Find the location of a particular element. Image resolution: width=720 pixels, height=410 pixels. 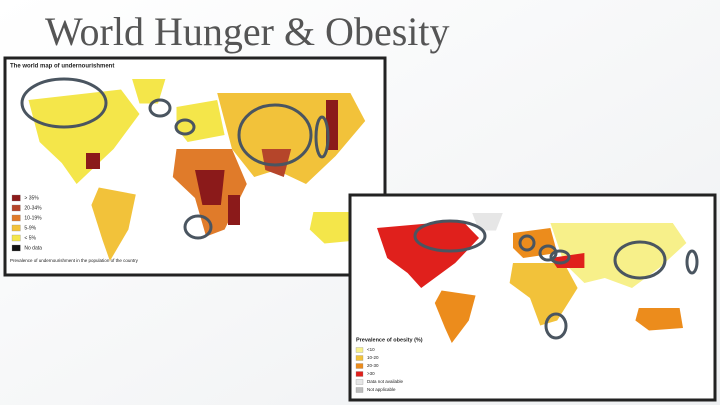

legend-label: Not applicable is located at coordinates (381, 389).